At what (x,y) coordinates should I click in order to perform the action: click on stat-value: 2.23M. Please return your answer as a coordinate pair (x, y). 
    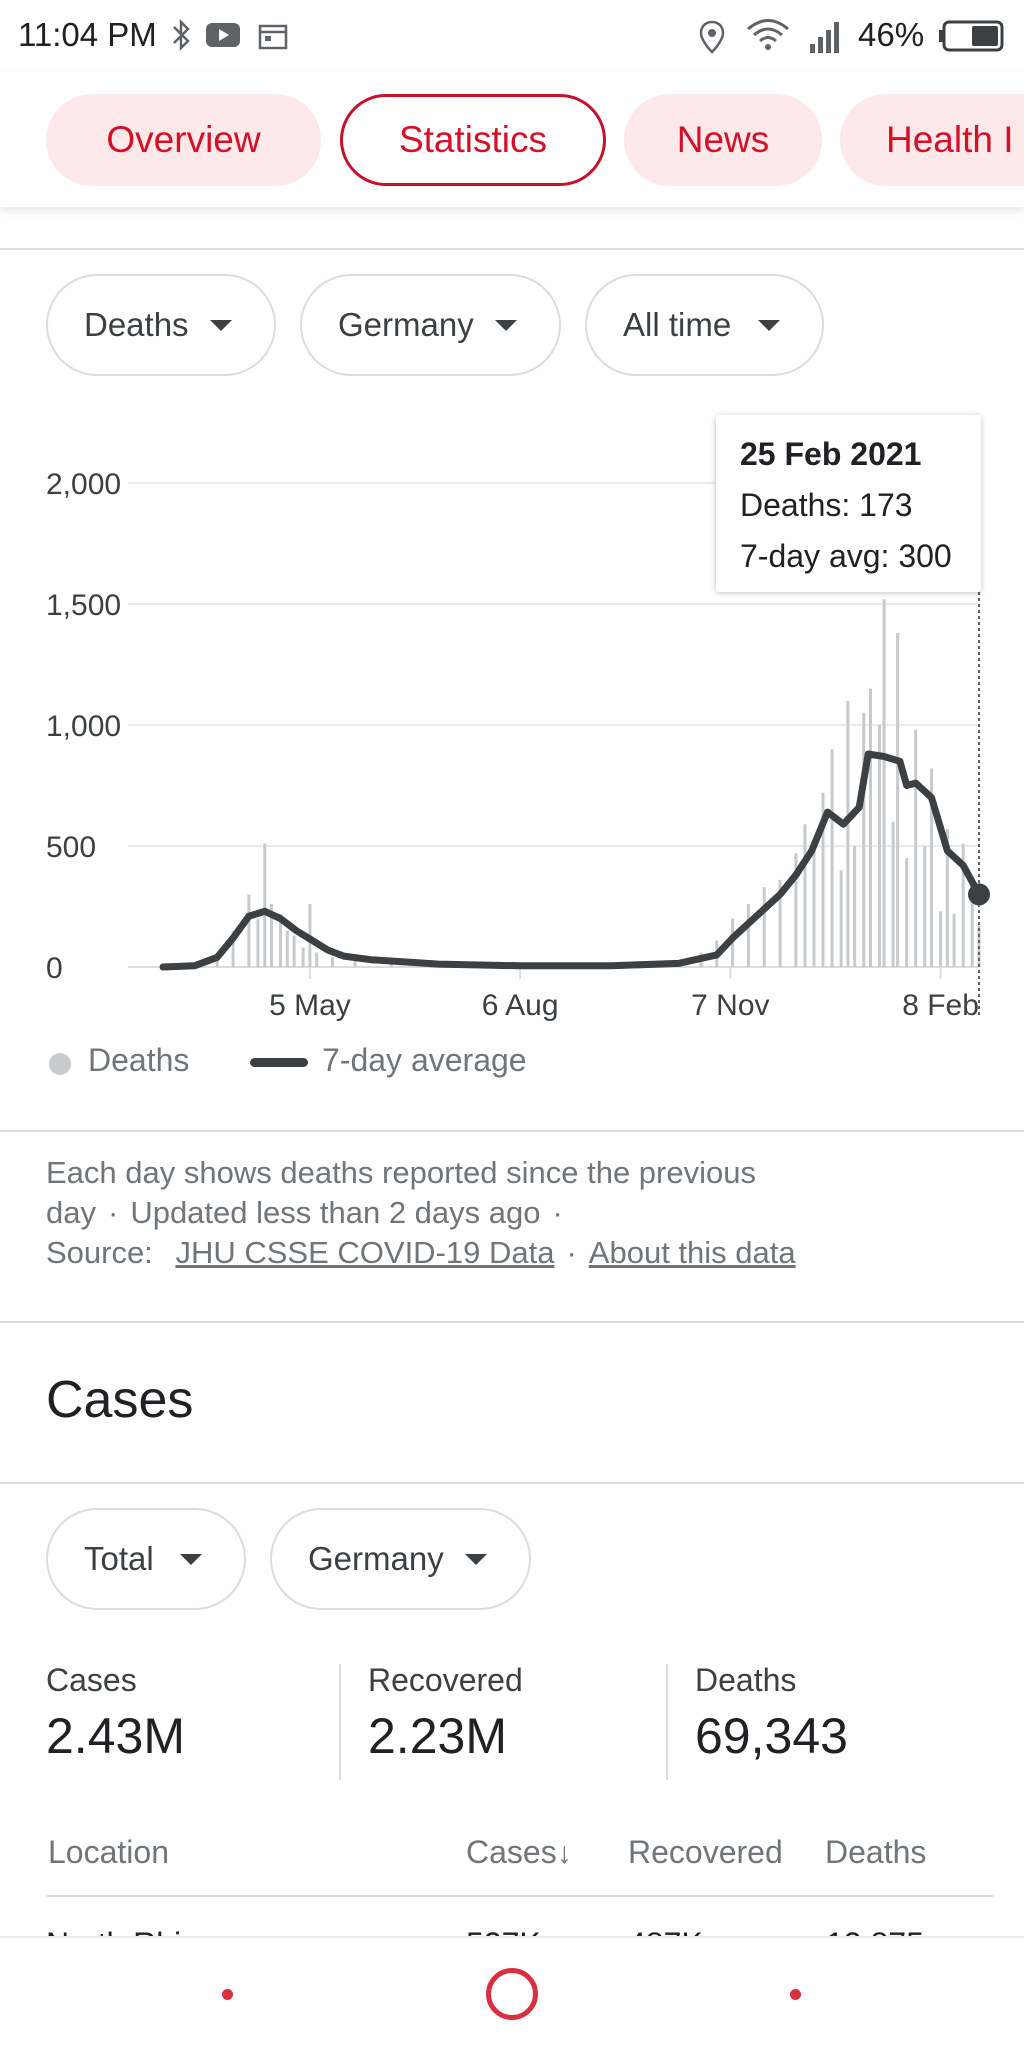
    Looking at the image, I should click on (437, 1736).